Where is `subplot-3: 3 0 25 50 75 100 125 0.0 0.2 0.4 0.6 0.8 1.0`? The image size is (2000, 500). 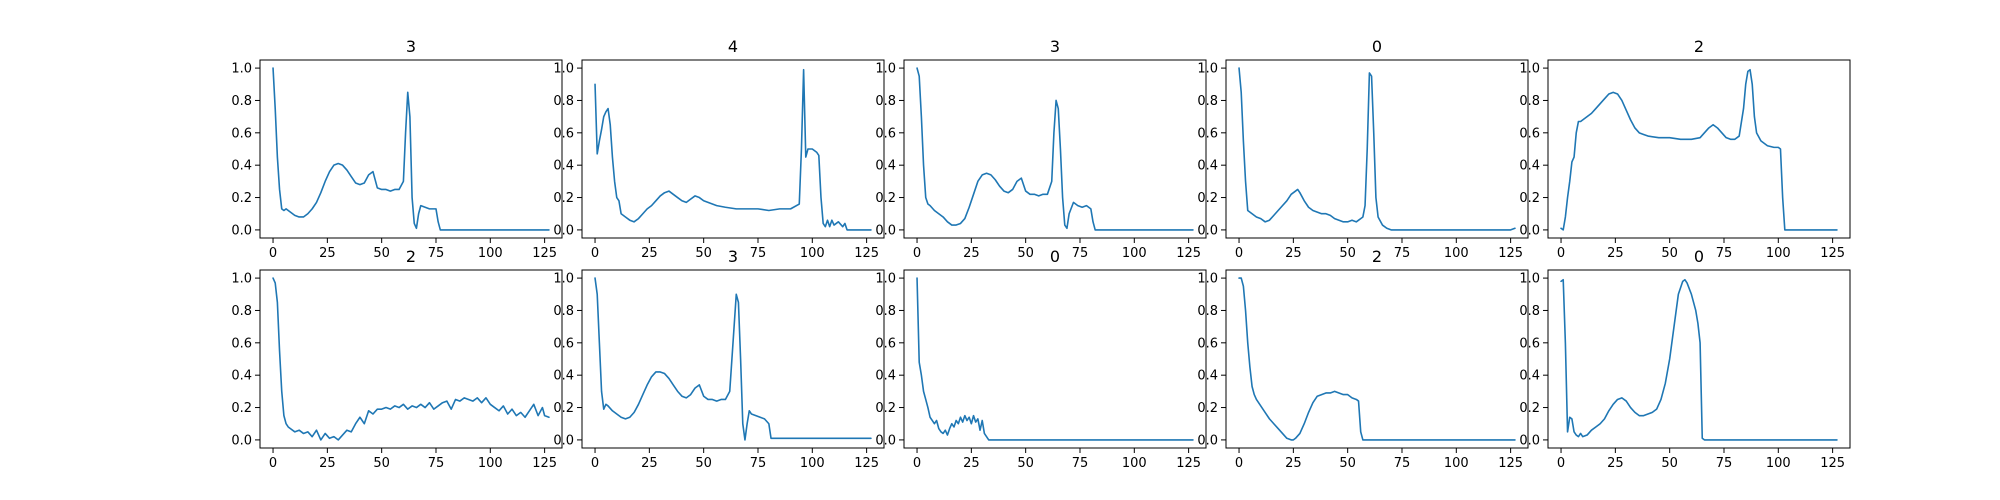 subplot-3: 3 0 25 50 75 100 125 0.0 0.2 0.4 0.6 0.8 1.0 is located at coordinates (1041, 149).